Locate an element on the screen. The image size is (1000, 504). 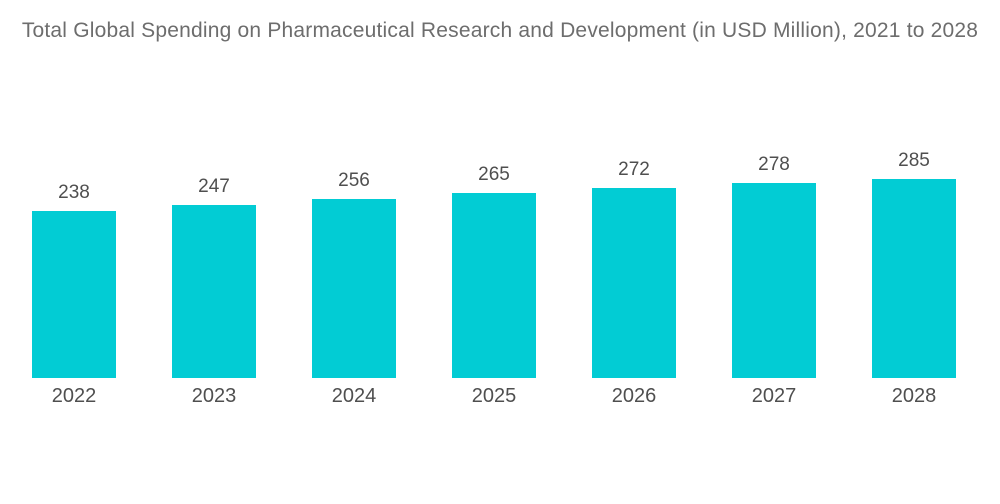
bar-value-label: 278 is located at coordinates (774, 165).